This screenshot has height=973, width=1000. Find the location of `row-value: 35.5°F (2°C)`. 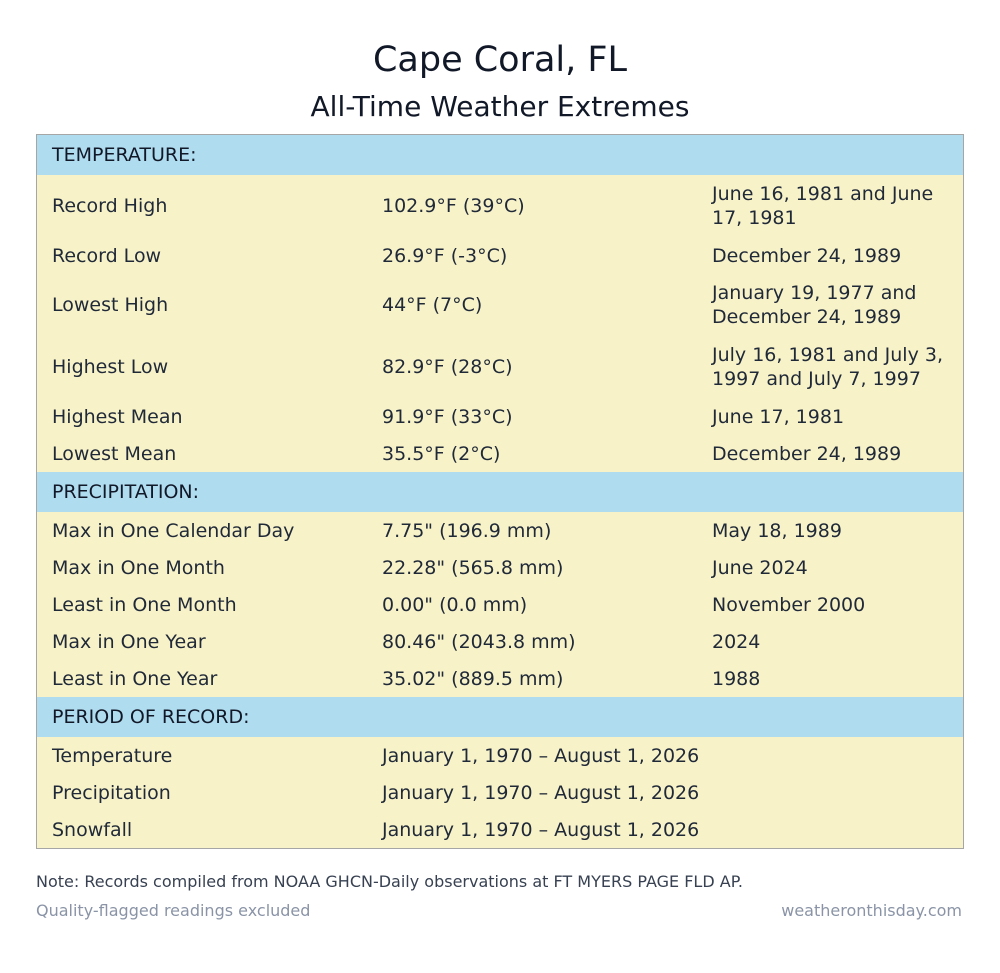

row-value: 35.5°F (2°C) is located at coordinates (441, 453).